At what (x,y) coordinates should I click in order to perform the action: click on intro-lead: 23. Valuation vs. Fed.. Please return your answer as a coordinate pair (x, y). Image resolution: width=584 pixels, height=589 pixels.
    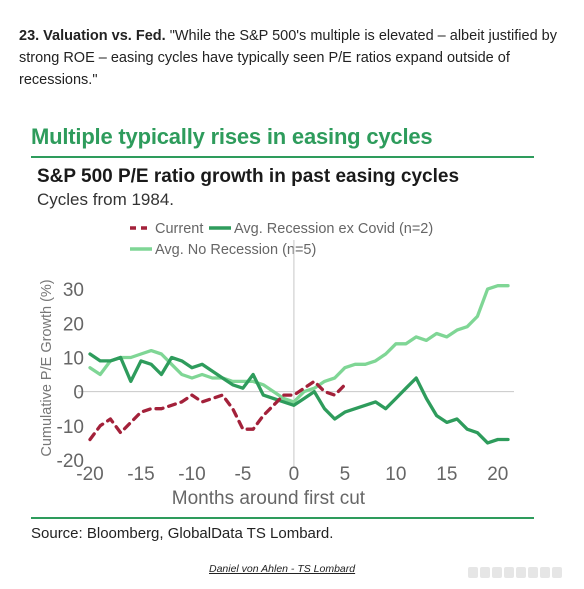
    Looking at the image, I should click on (92, 36).